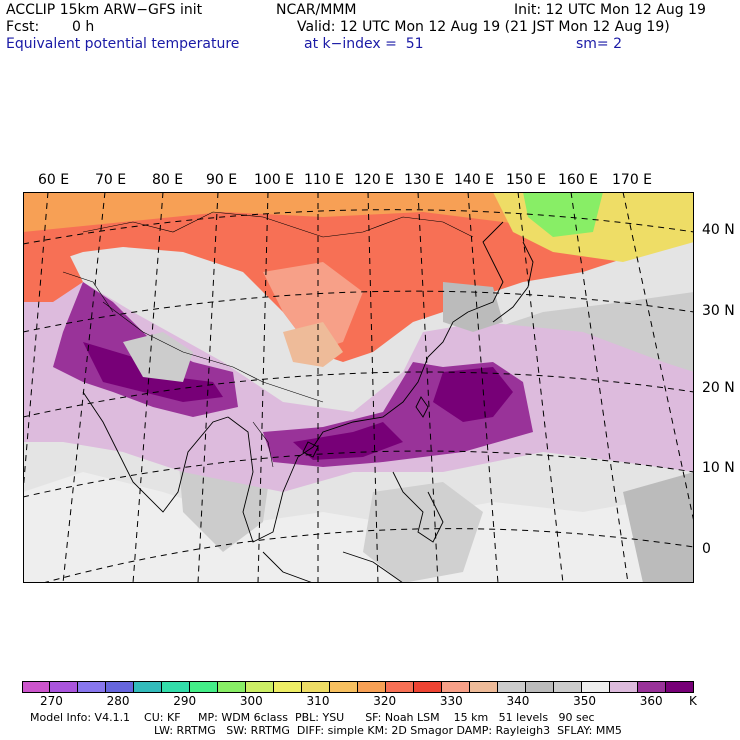  Describe the element at coordinates (585, 701) in the screenshot. I see `colorbar-tick-label: 350` at that location.